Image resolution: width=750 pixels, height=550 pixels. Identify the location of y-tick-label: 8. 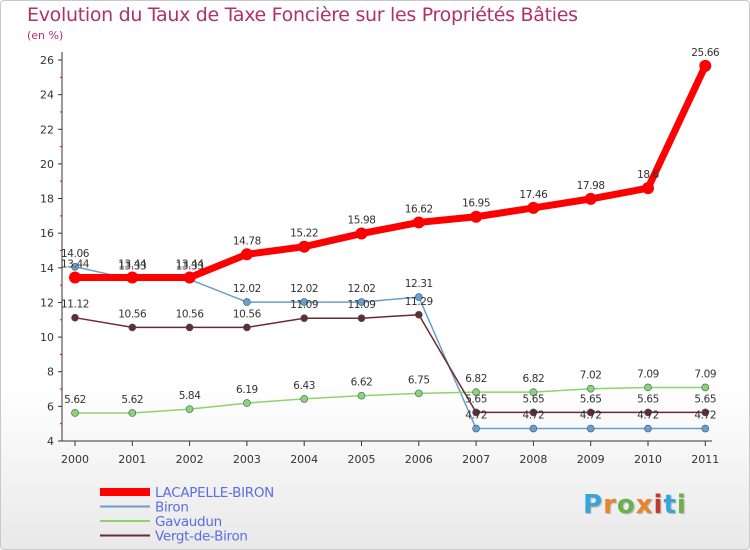
(50, 372).